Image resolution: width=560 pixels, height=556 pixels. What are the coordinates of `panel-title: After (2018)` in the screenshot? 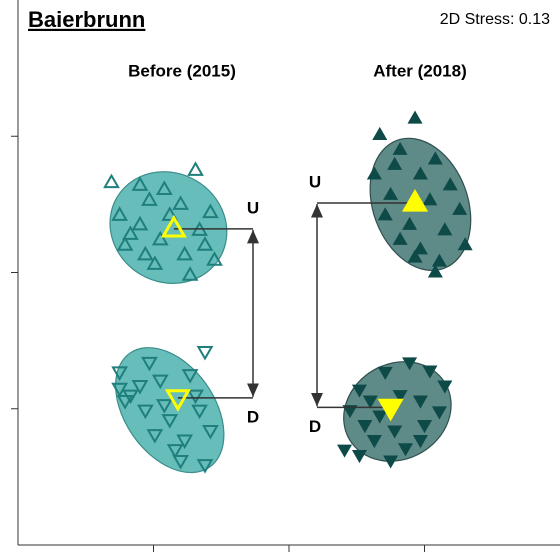 It's located at (420, 70).